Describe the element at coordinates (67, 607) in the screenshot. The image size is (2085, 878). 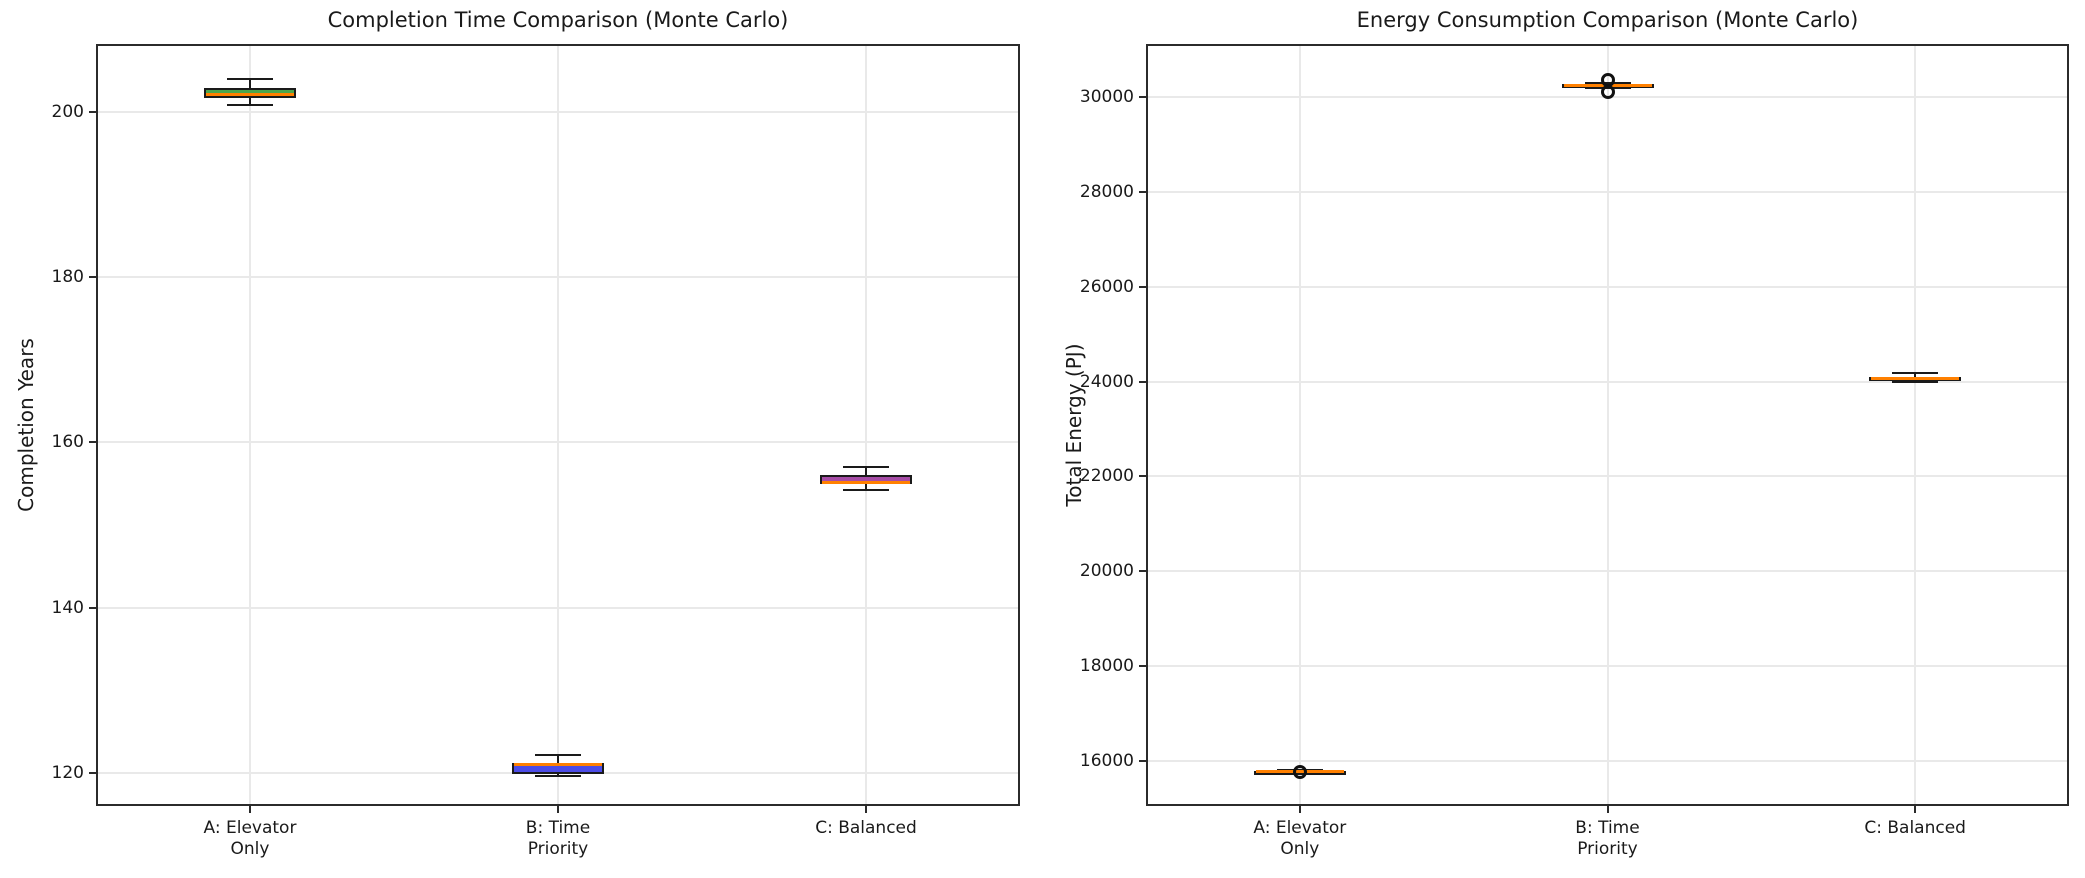
I see `y-tick-label: 140` at that location.